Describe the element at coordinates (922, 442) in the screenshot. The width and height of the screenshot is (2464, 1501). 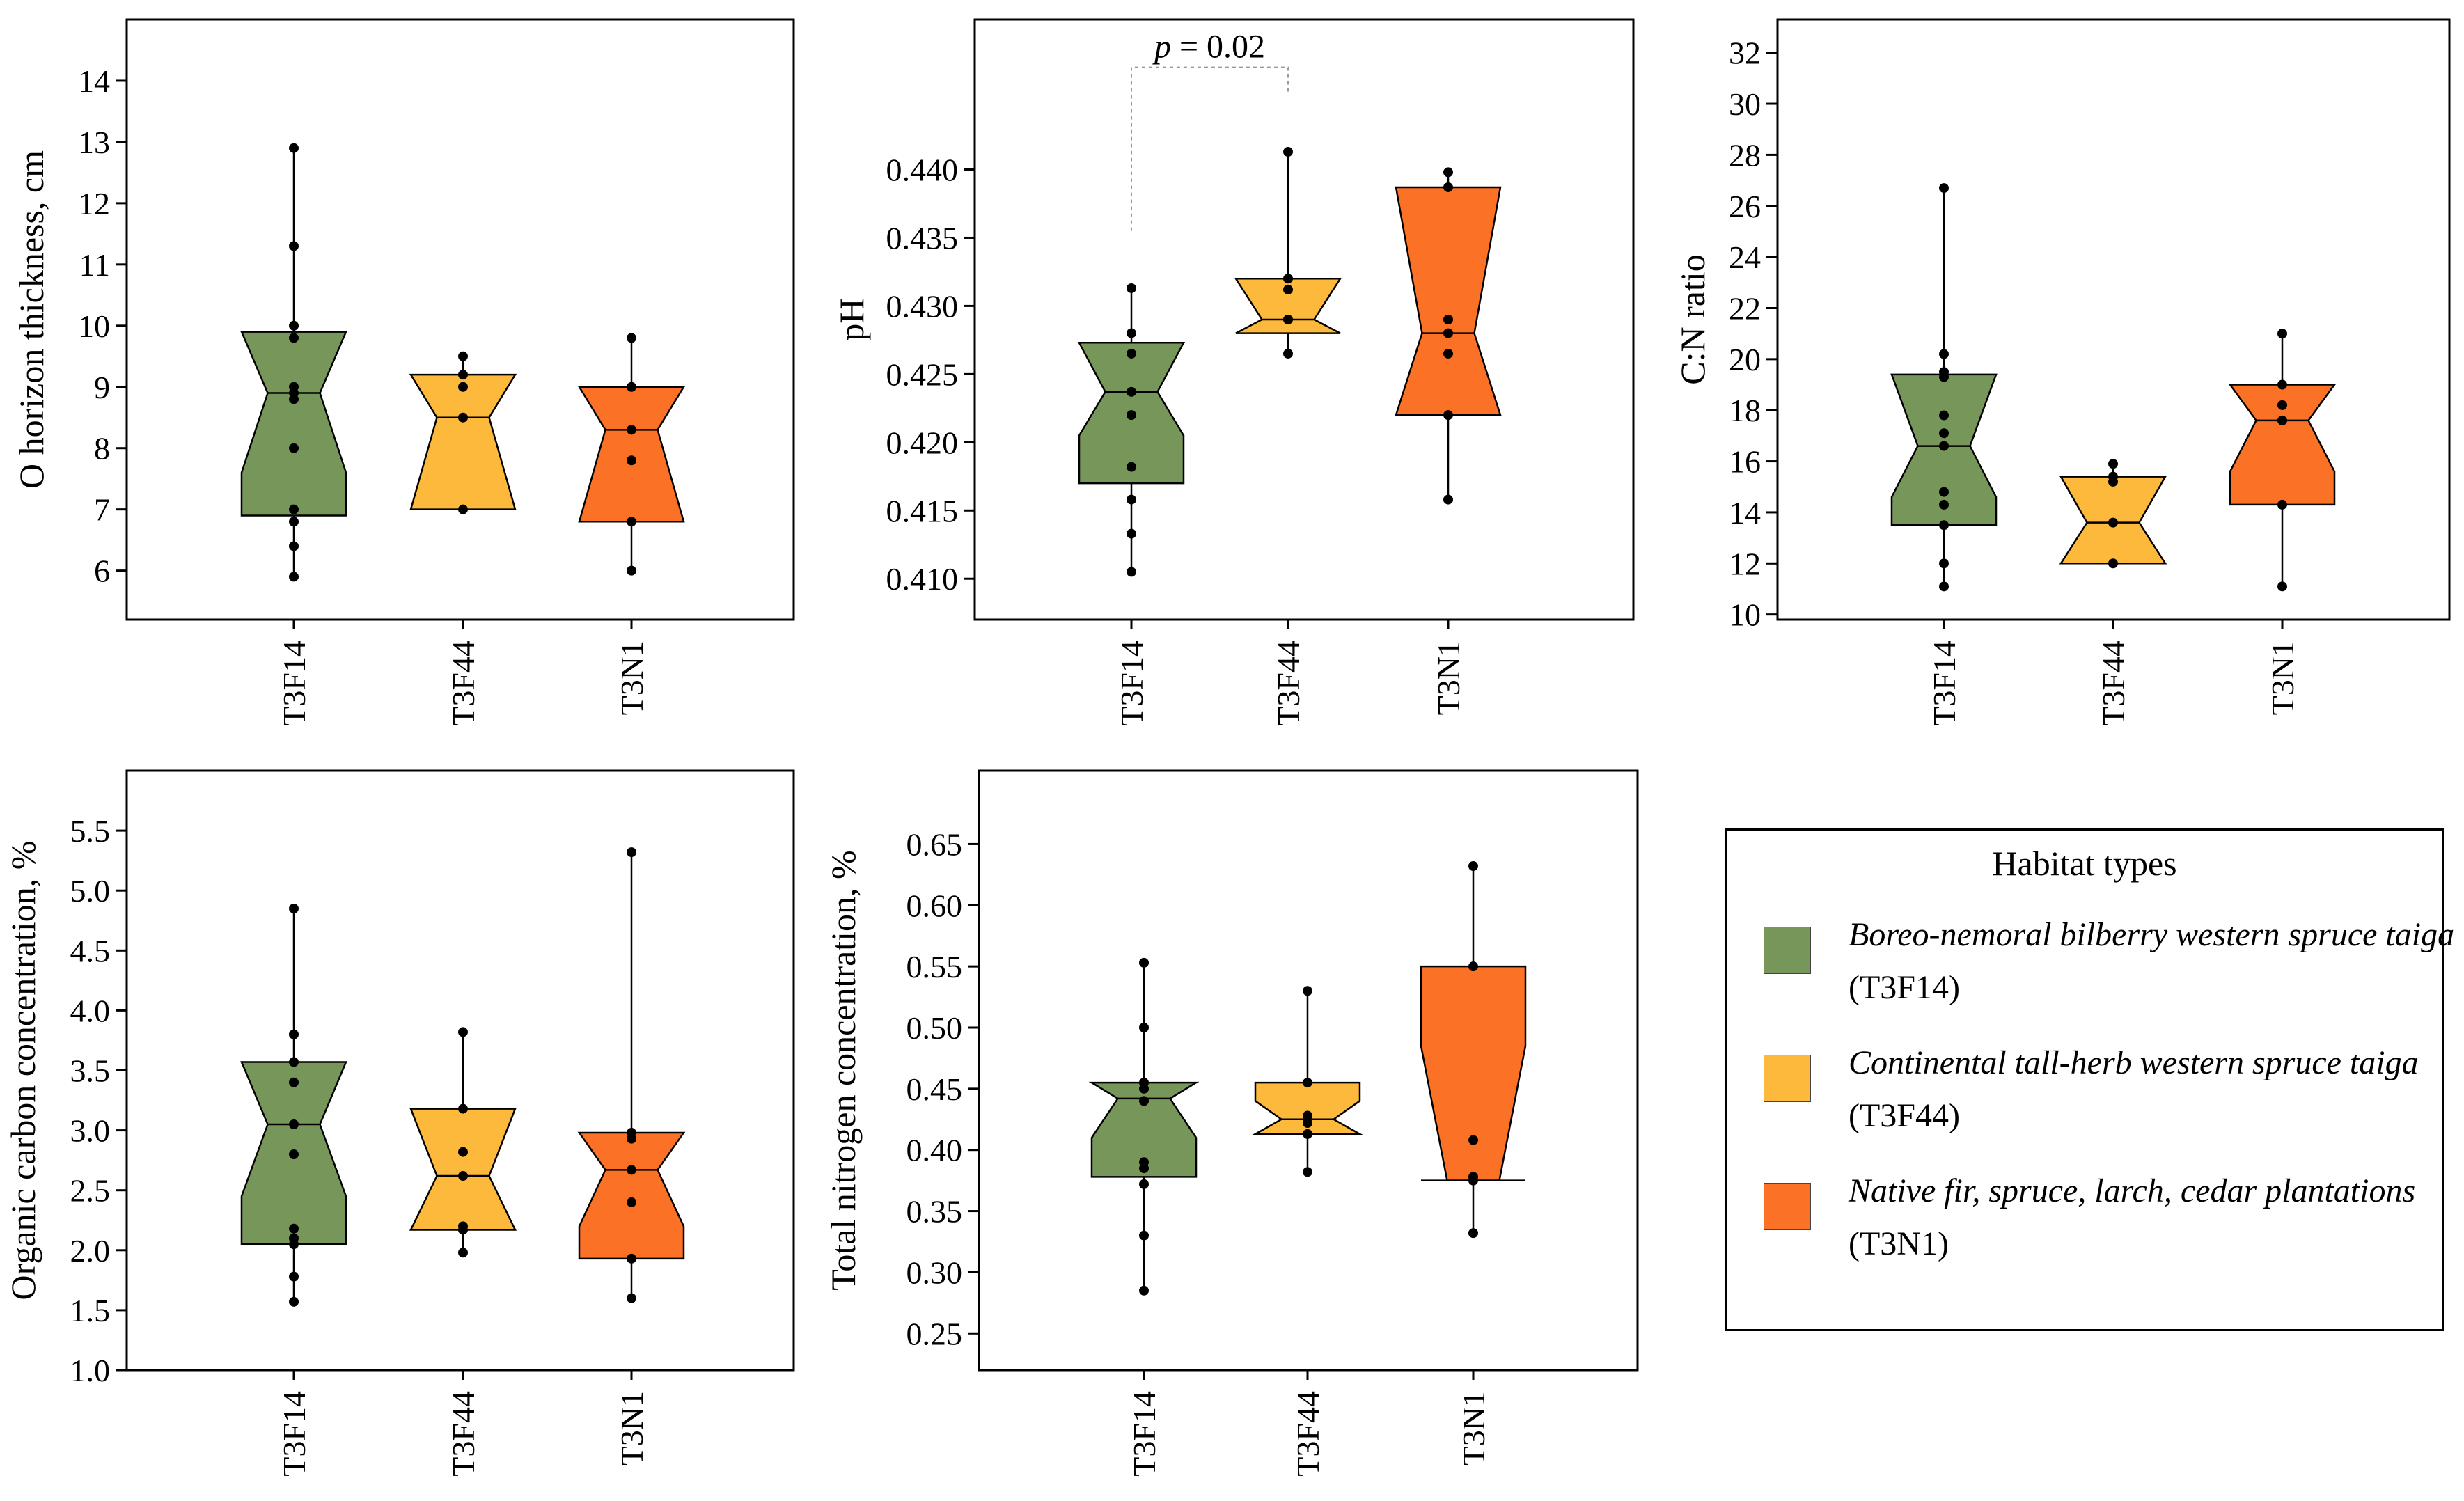
I see `y-tick-label: 0.420` at that location.